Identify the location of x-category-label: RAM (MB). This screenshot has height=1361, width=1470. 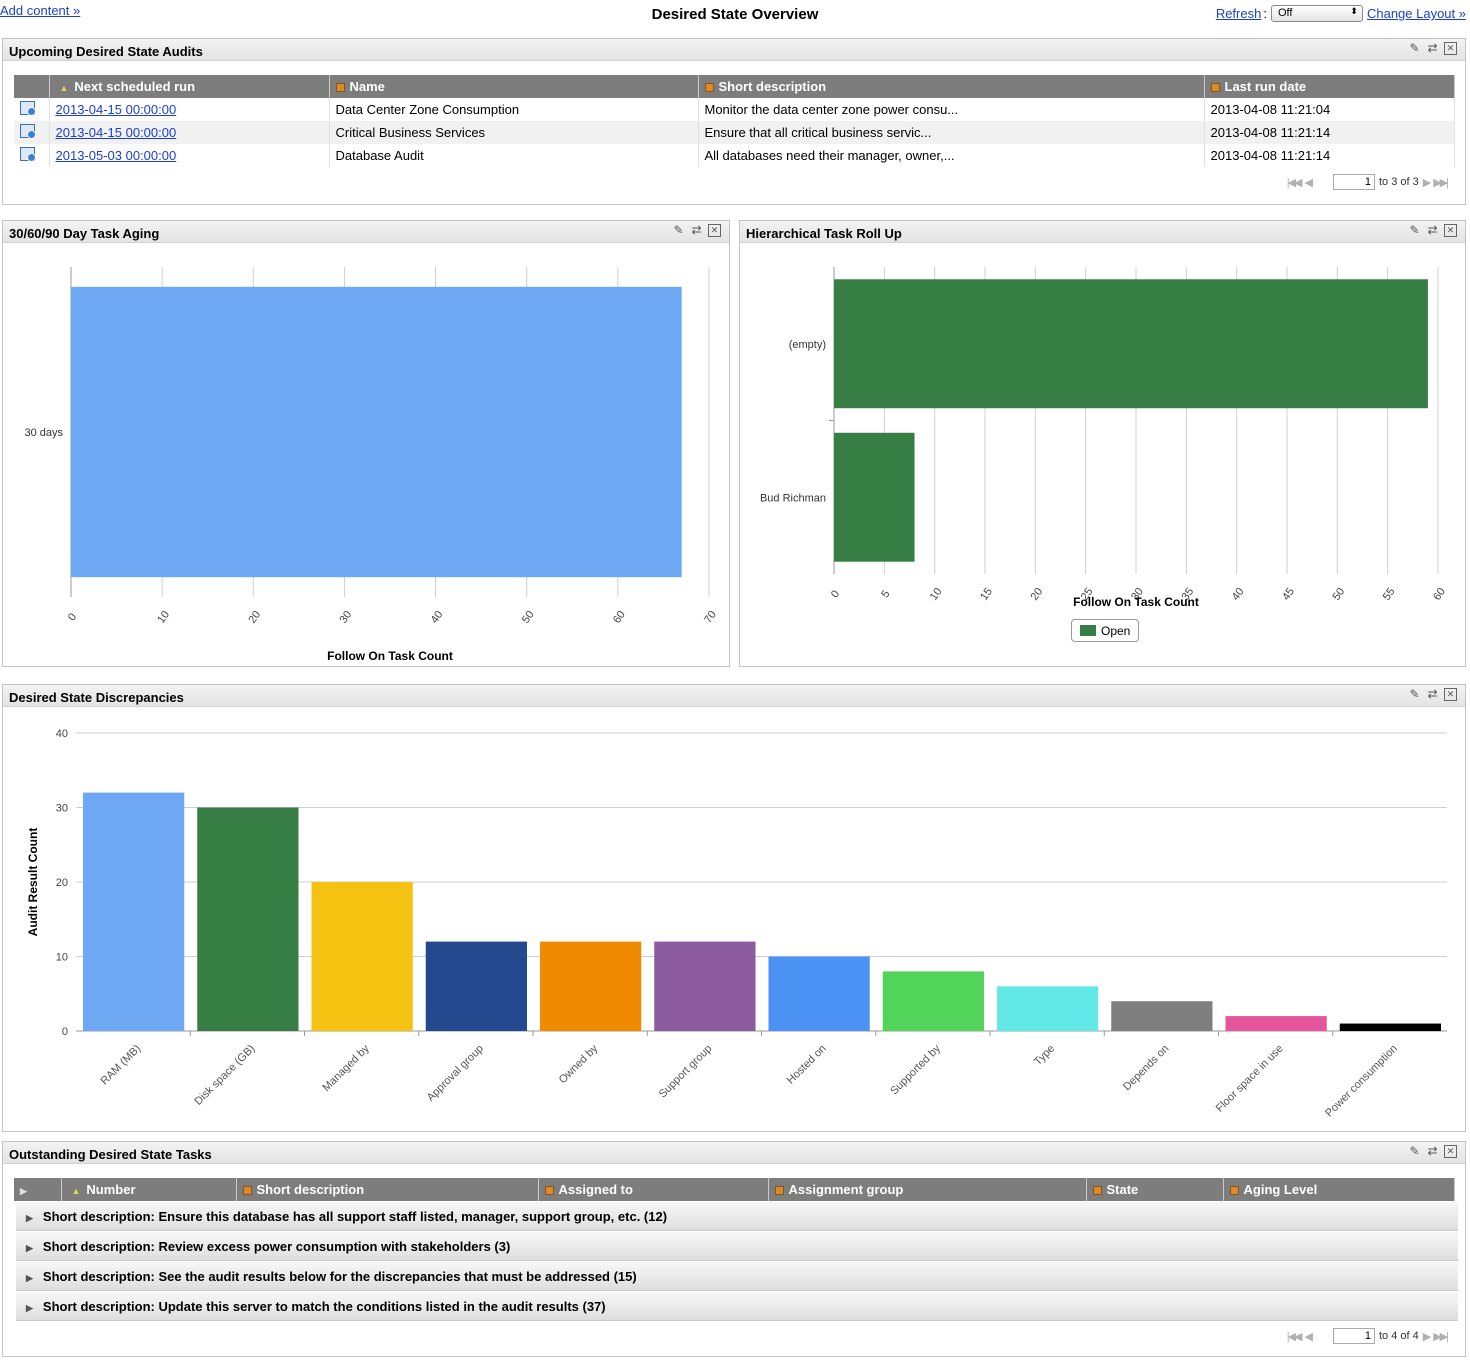
(120, 1065).